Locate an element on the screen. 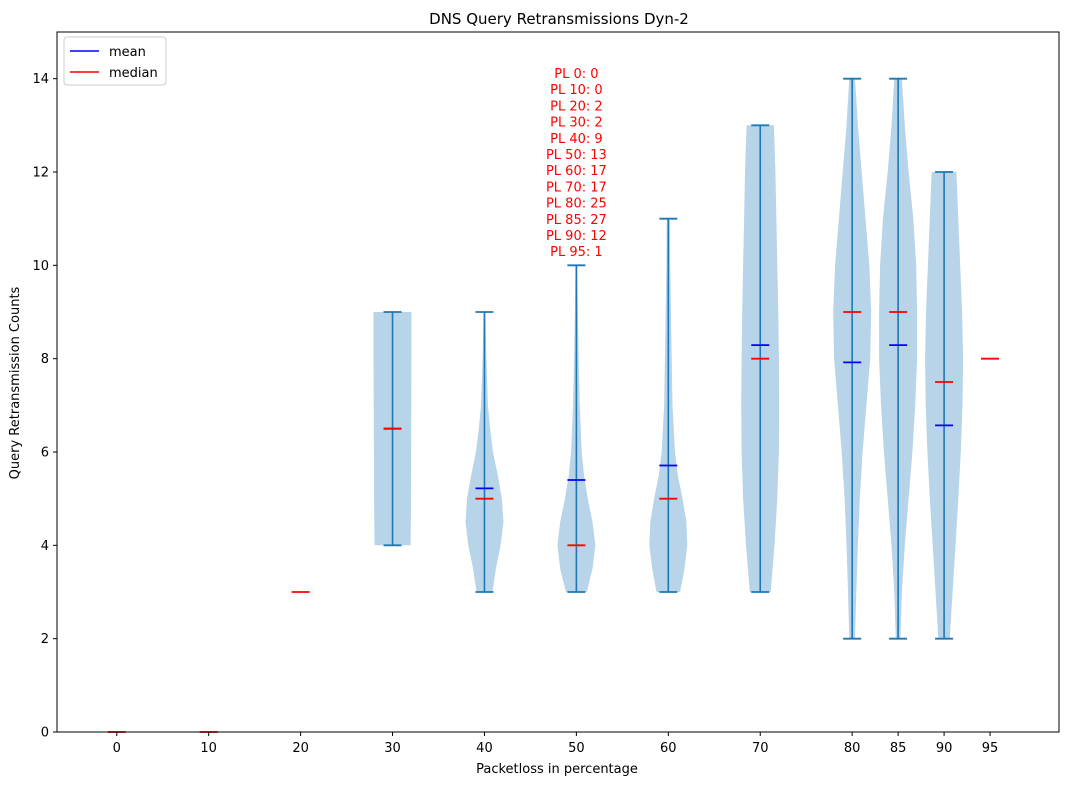 The image size is (1066, 785). y-tick-label-10: 10 is located at coordinates (40, 266).